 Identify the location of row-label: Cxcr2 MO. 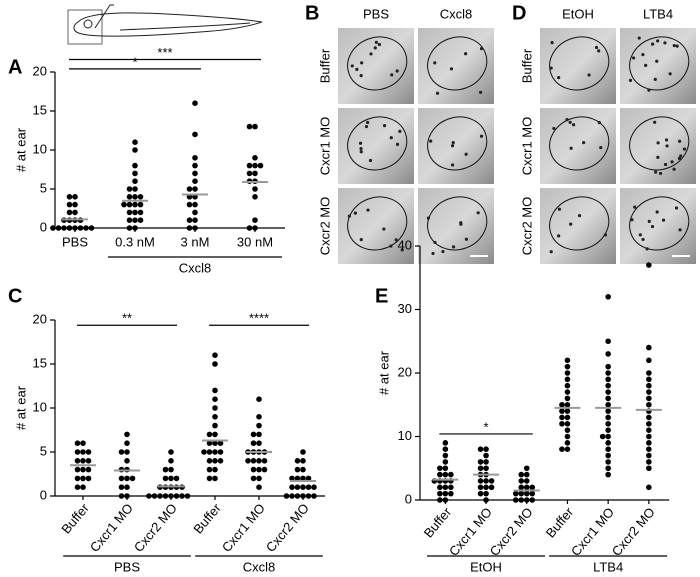
(526, 226).